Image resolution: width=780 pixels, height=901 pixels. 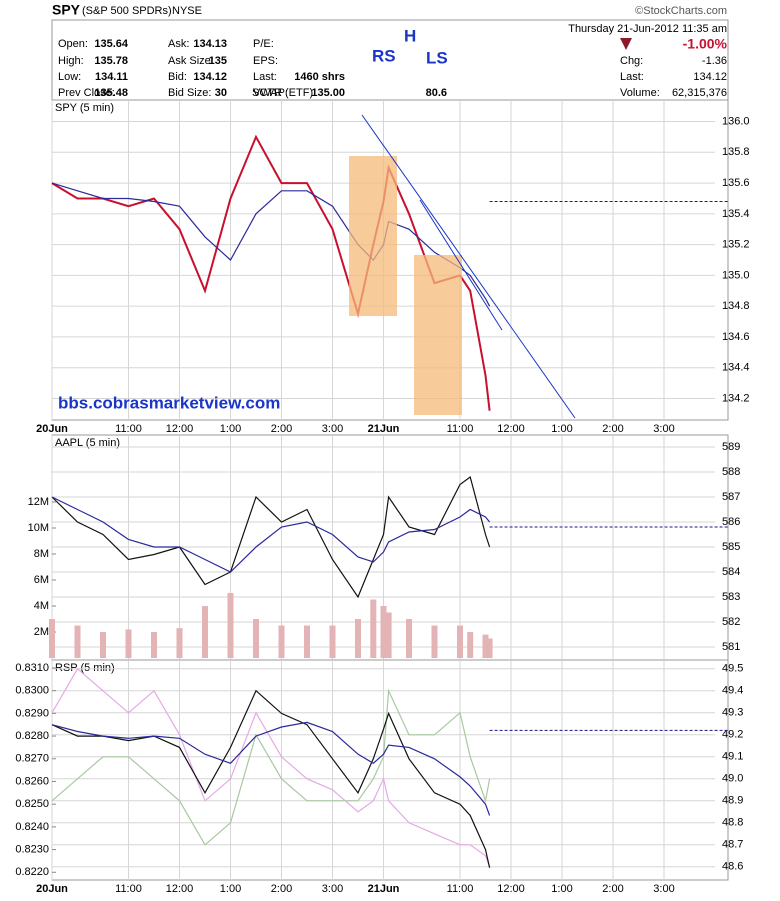 I want to click on annotation: LS, so click(x=437, y=57).